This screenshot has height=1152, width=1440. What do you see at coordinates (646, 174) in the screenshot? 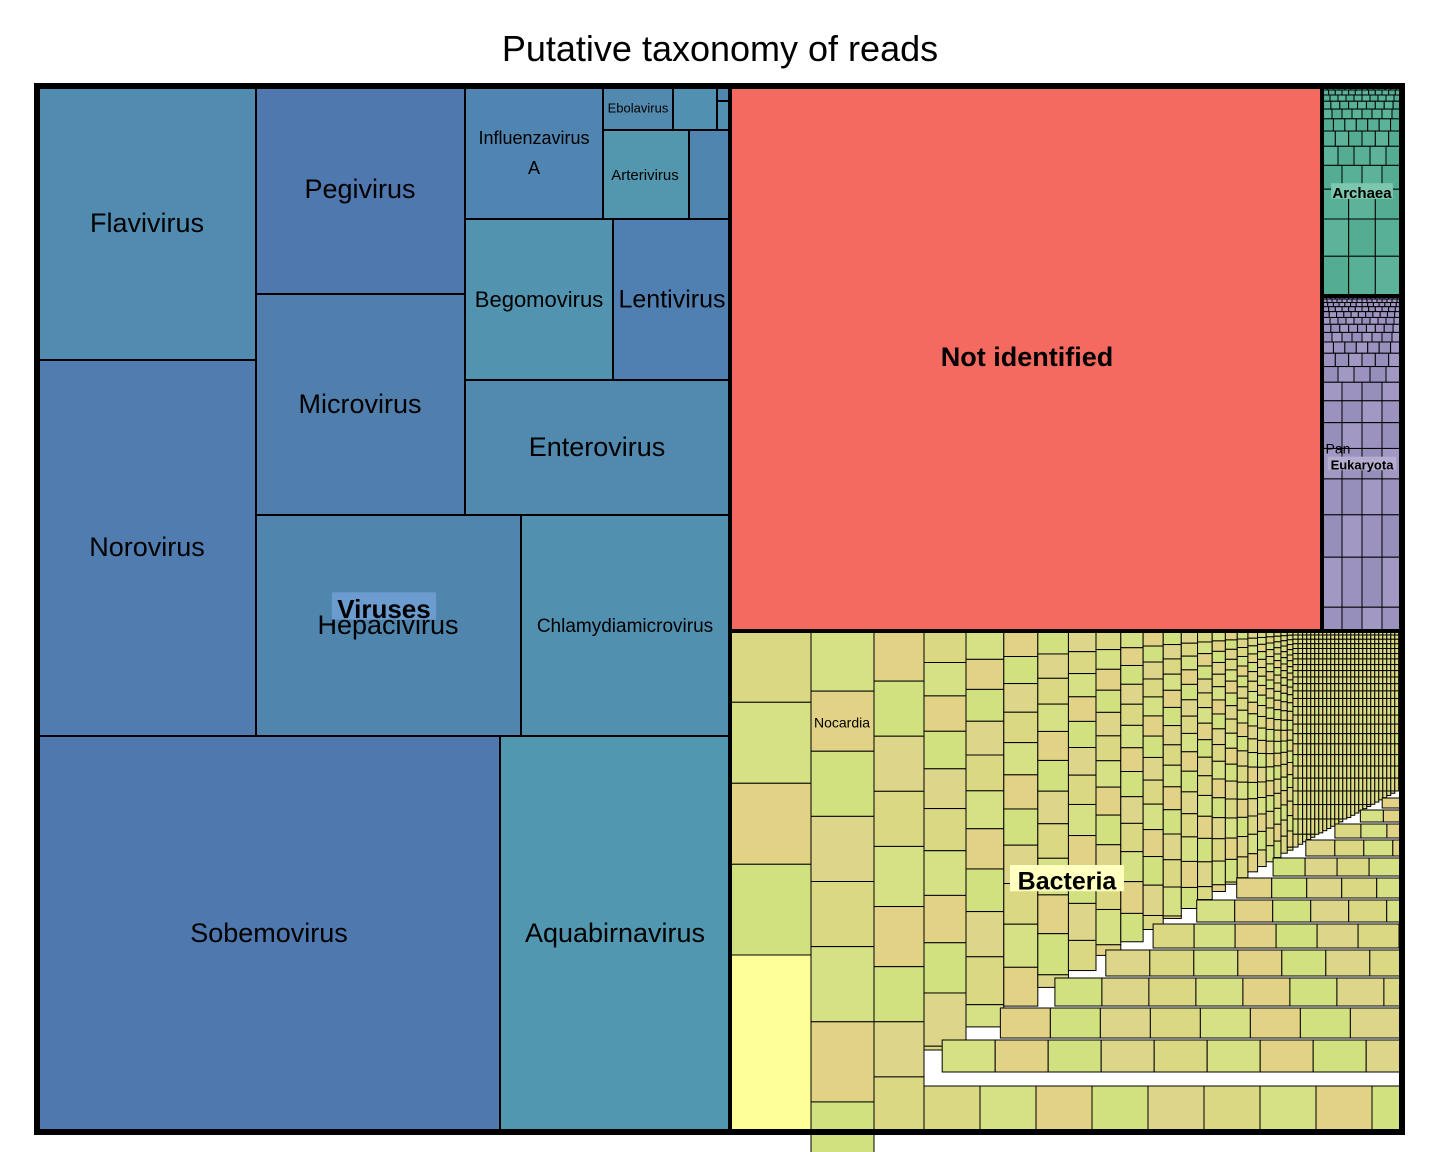
I see `cell-arterivirus` at bounding box center [646, 174].